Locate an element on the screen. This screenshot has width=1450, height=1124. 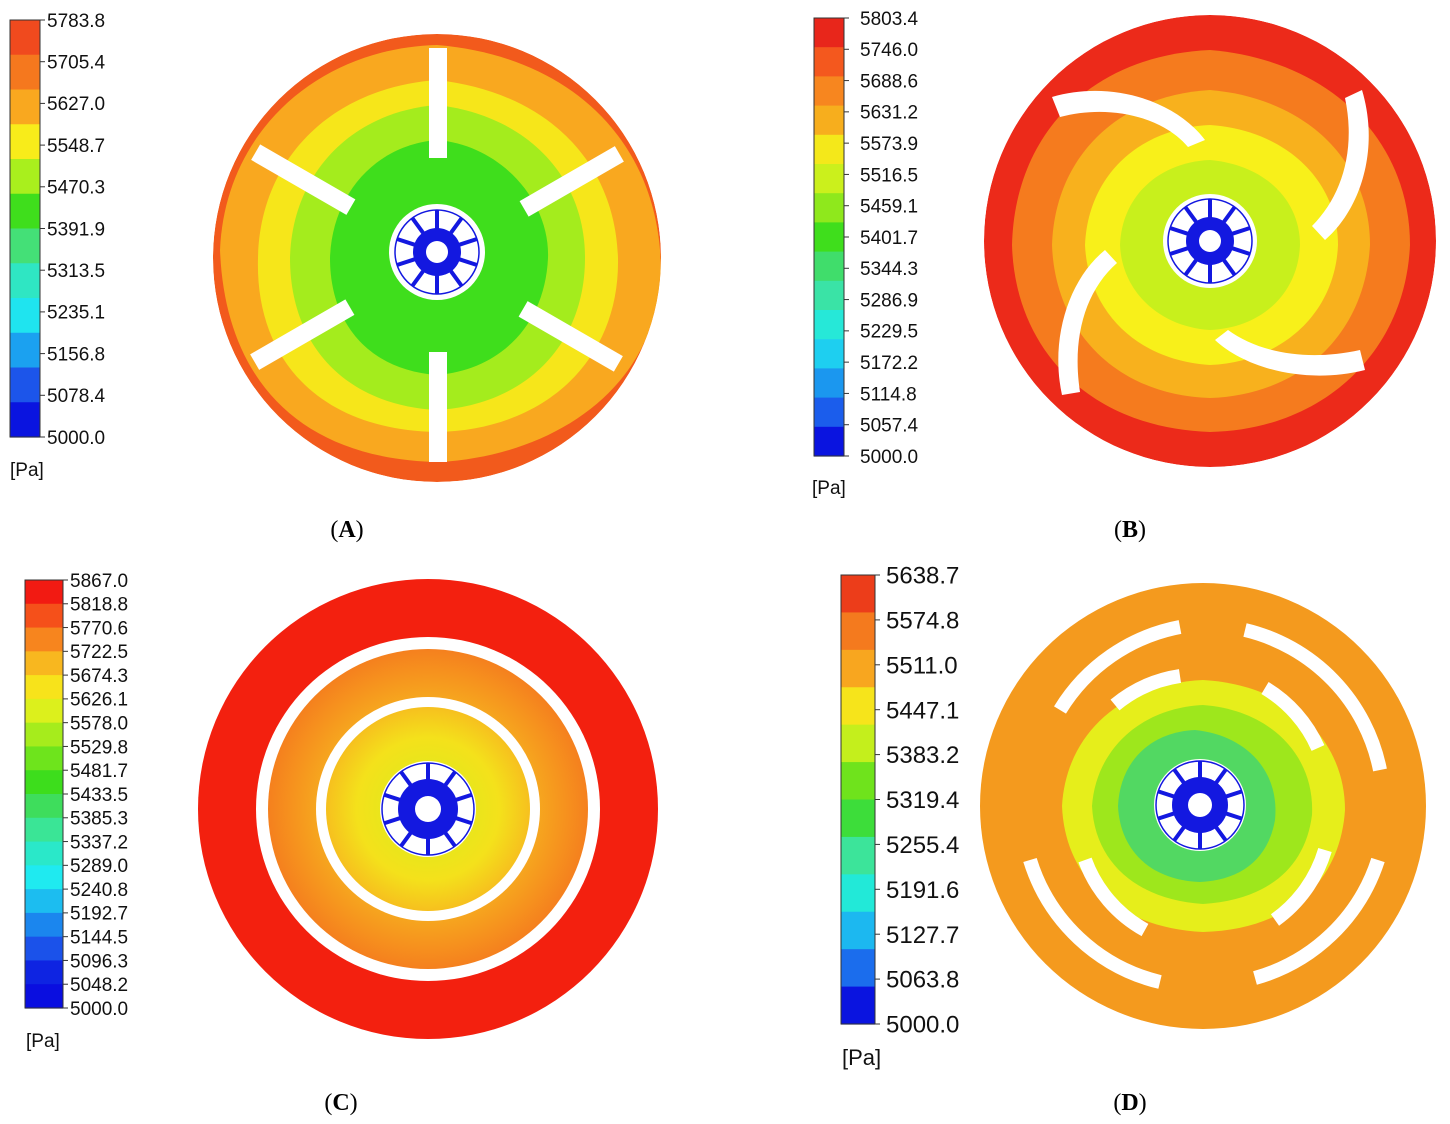
hub-spokes is located at coordinates (1210, 241).